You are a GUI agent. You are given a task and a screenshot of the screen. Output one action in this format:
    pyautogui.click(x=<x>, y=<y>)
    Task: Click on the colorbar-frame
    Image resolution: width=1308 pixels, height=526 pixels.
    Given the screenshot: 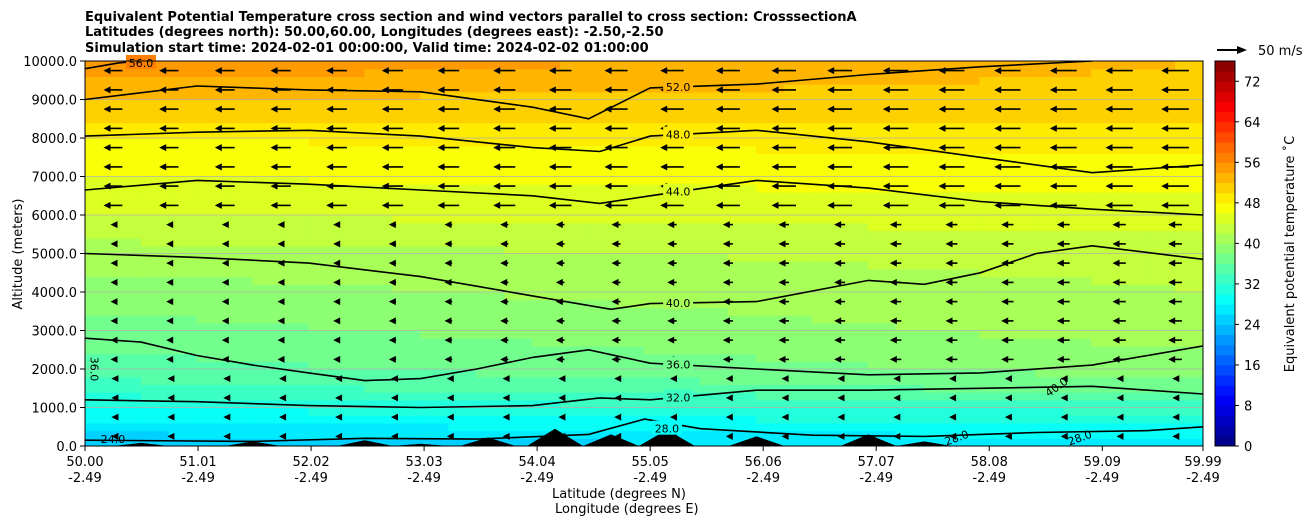 What is the action you would take?
    pyautogui.click(x=1225, y=253)
    